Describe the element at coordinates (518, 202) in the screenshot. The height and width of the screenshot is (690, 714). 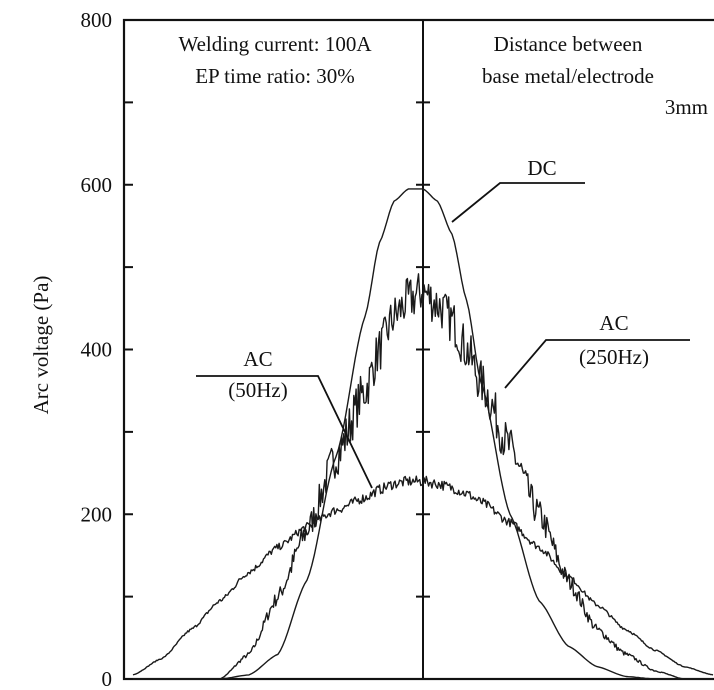
I see `leader-dc` at that location.